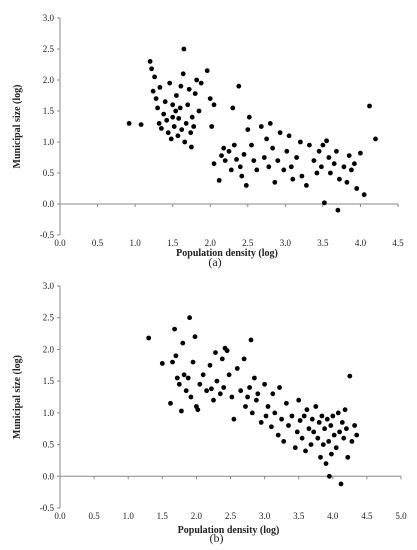  I want to click on x-tick-label: 4.0, so click(361, 243).